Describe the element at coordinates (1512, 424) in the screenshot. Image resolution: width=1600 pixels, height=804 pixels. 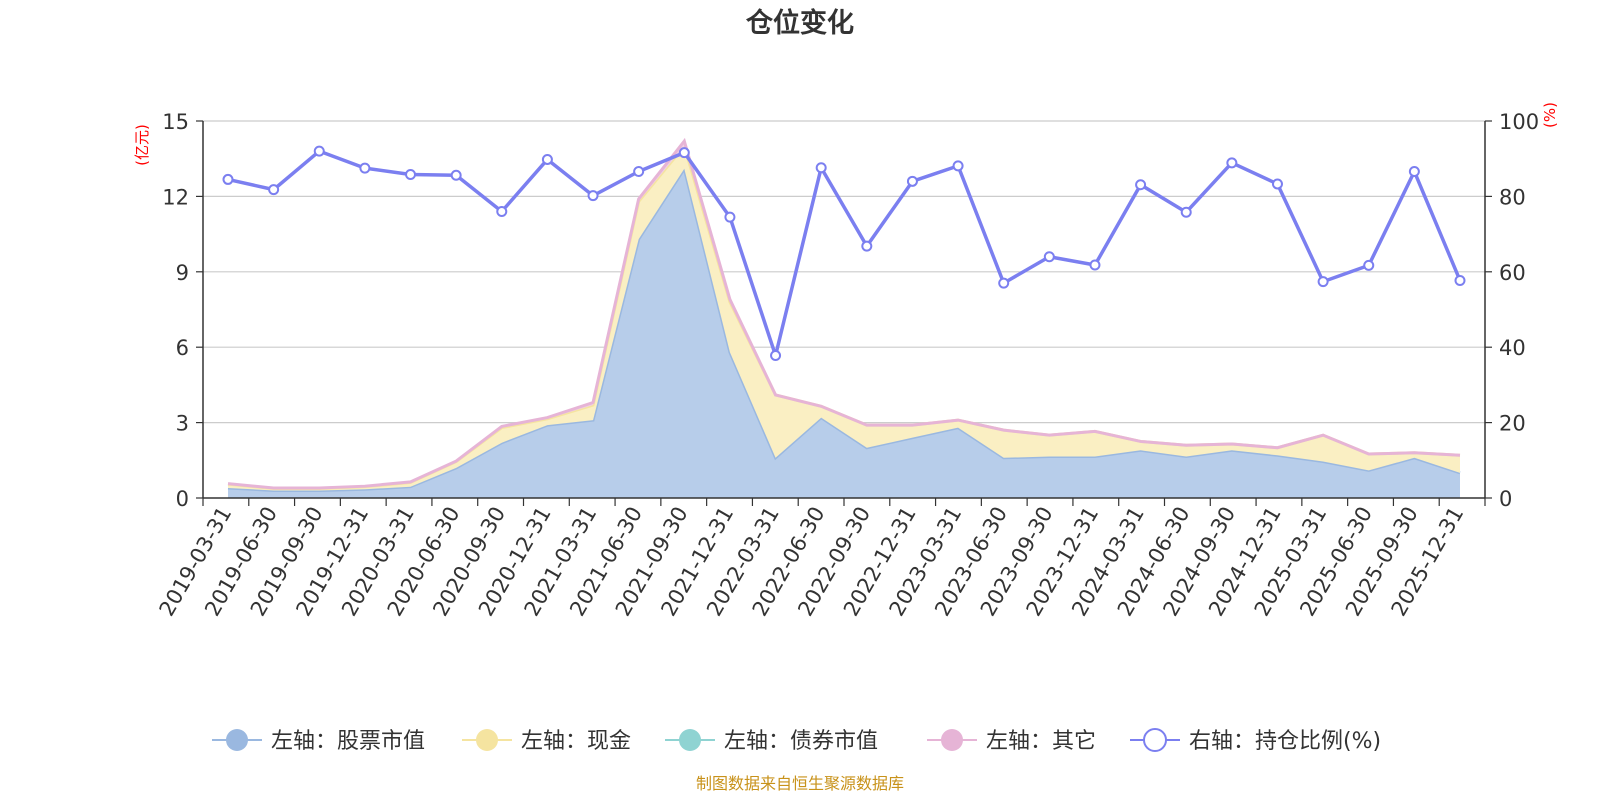
I see `right-tick-label: 20` at that location.